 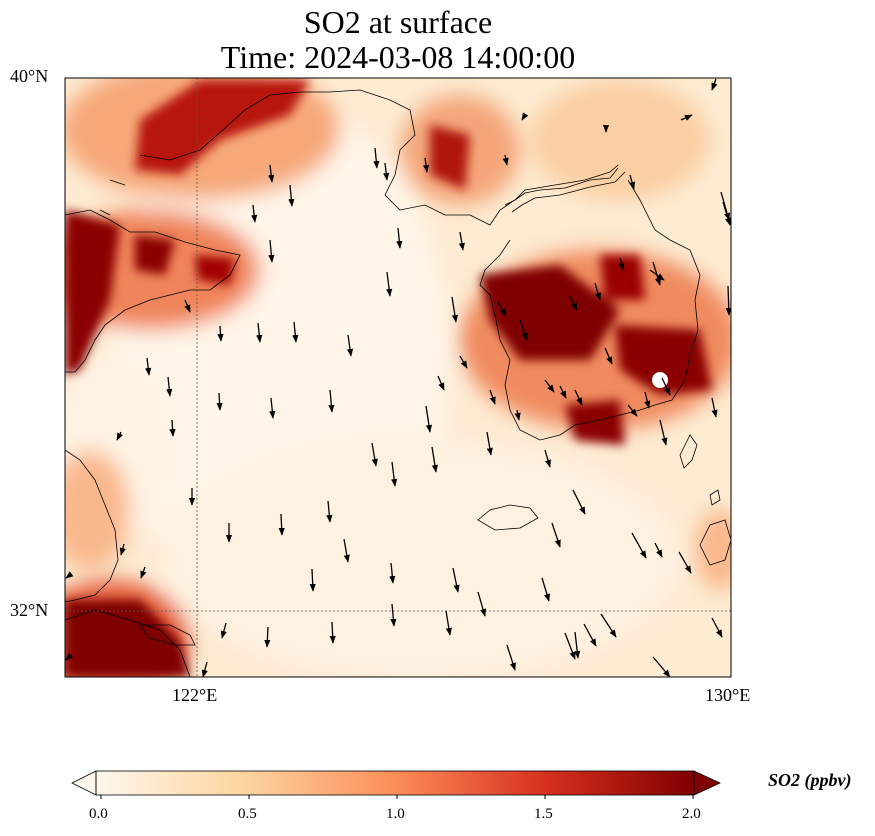 I want to click on lon-label-122e: 122°E, so click(x=195, y=695).